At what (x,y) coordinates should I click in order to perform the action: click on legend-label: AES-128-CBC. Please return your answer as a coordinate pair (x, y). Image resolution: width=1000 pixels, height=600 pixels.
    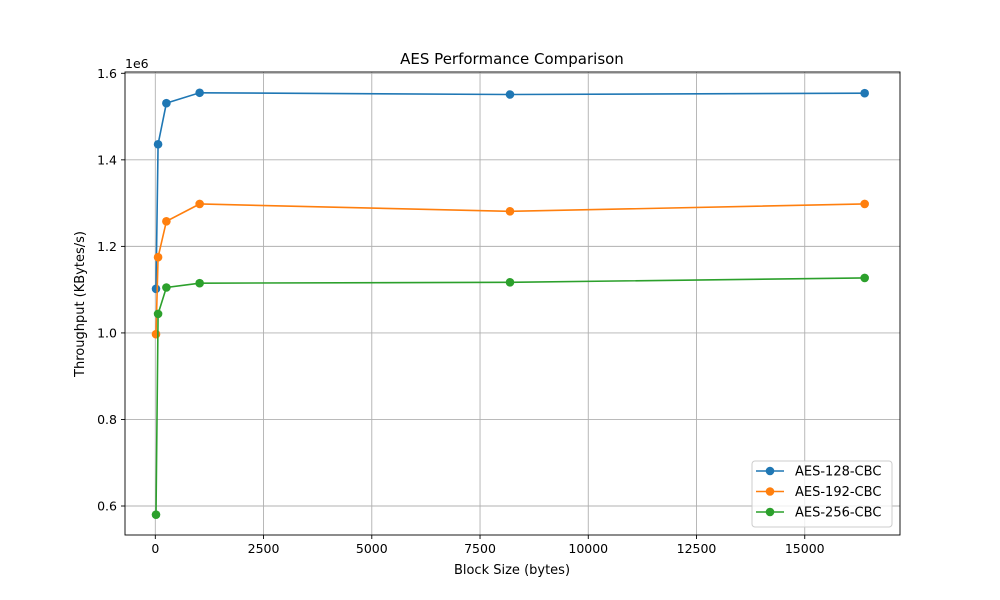
    Looking at the image, I should click on (838, 472).